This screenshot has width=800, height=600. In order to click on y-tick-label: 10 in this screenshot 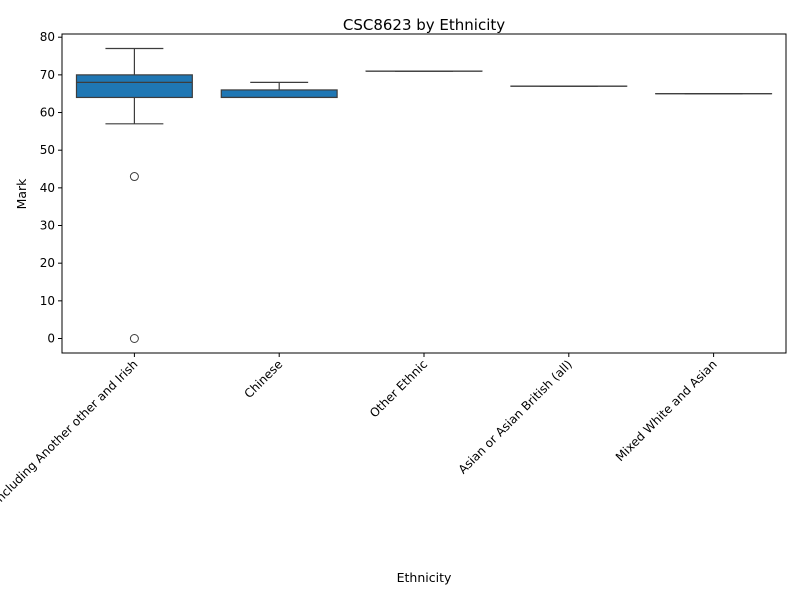, I will do `click(47, 301)`.